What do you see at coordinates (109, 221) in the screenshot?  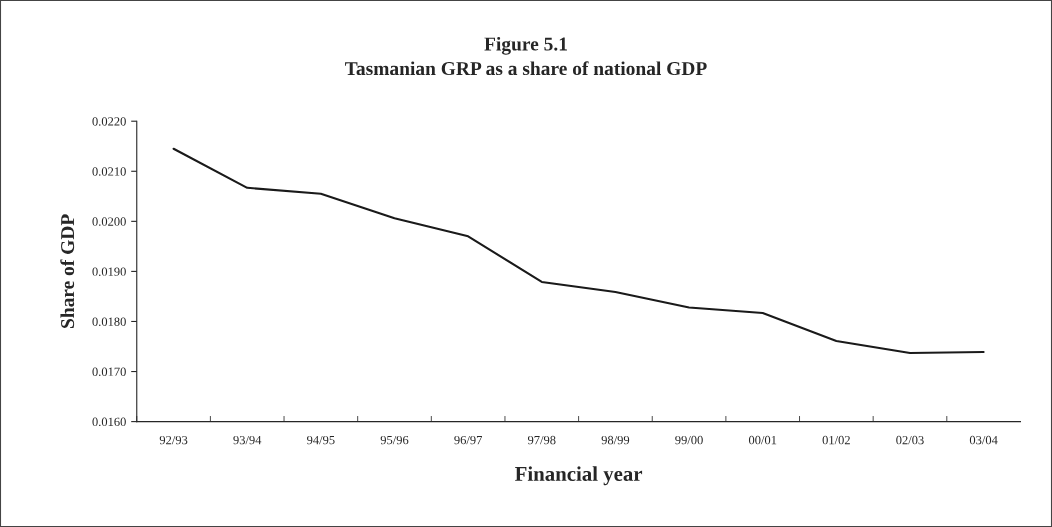 I see `y-tick-label: 0.0200` at bounding box center [109, 221].